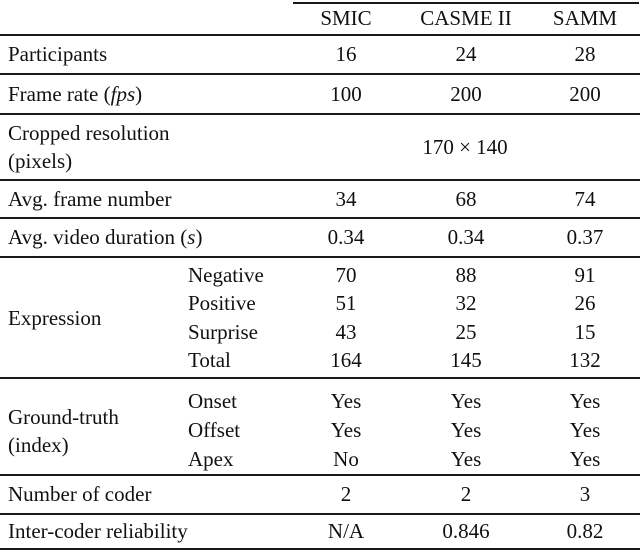 The width and height of the screenshot is (640, 552). I want to click on cell-surprise-smic: 43, so click(346, 331).